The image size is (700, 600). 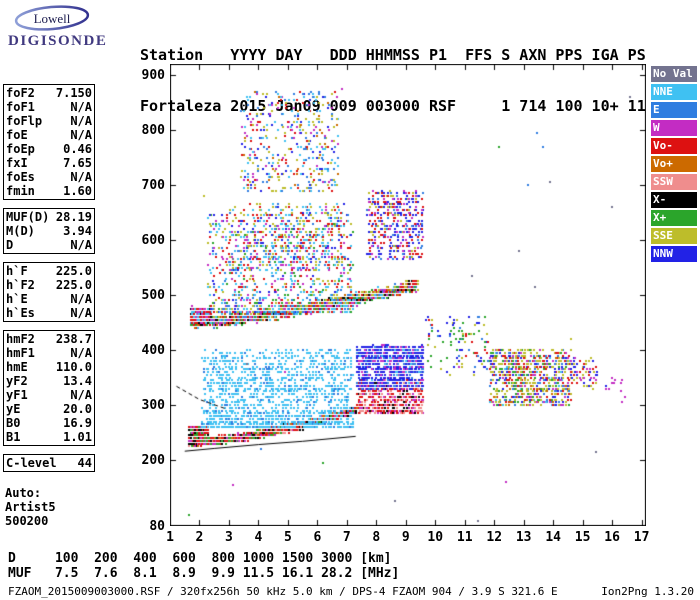 I want to click on x-tick-label: 9, so click(x=405, y=537).